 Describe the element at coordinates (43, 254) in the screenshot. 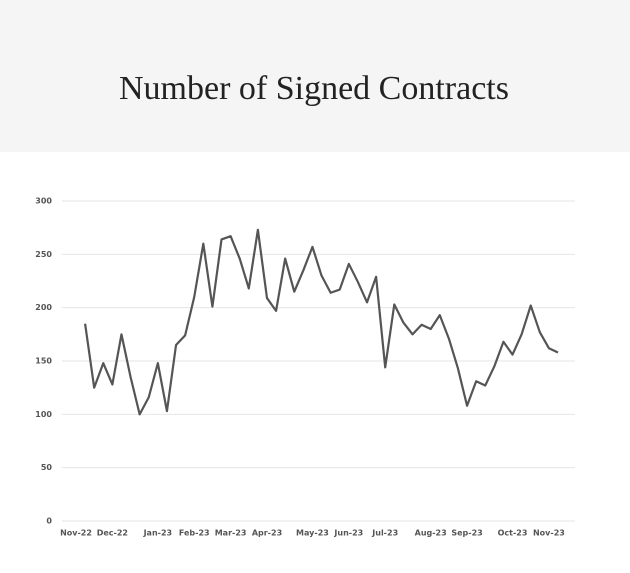

I see `y-tick-label: 250` at that location.